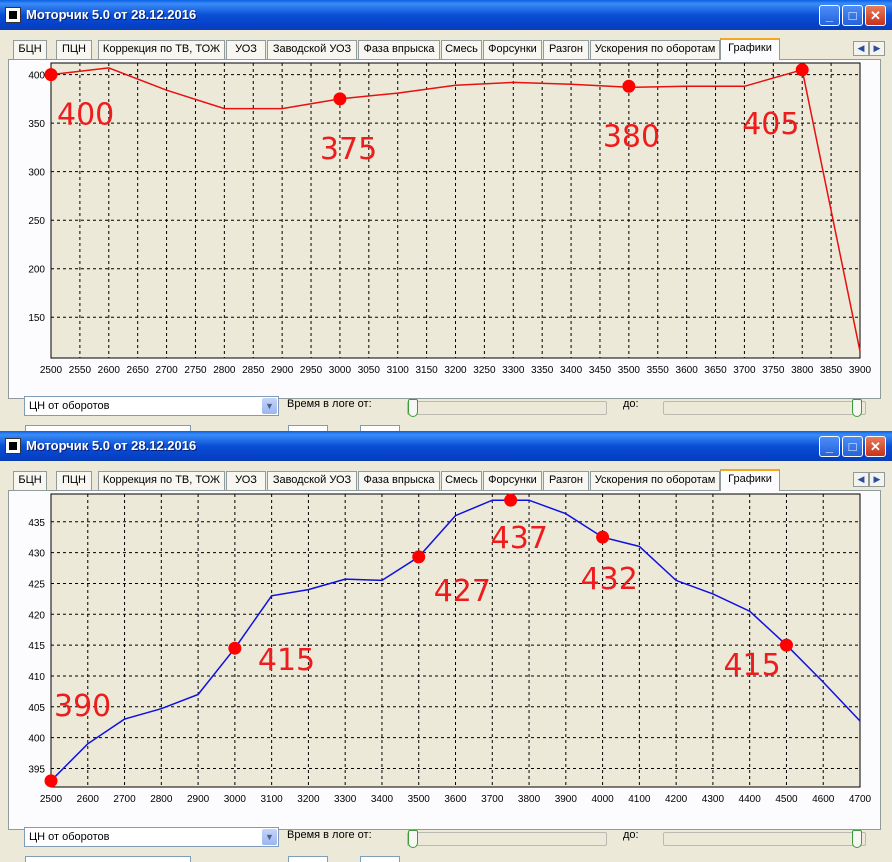 The image size is (892, 862). What do you see at coordinates (629, 370) in the screenshot?
I see `x-tick-label: 3500` at bounding box center [629, 370].